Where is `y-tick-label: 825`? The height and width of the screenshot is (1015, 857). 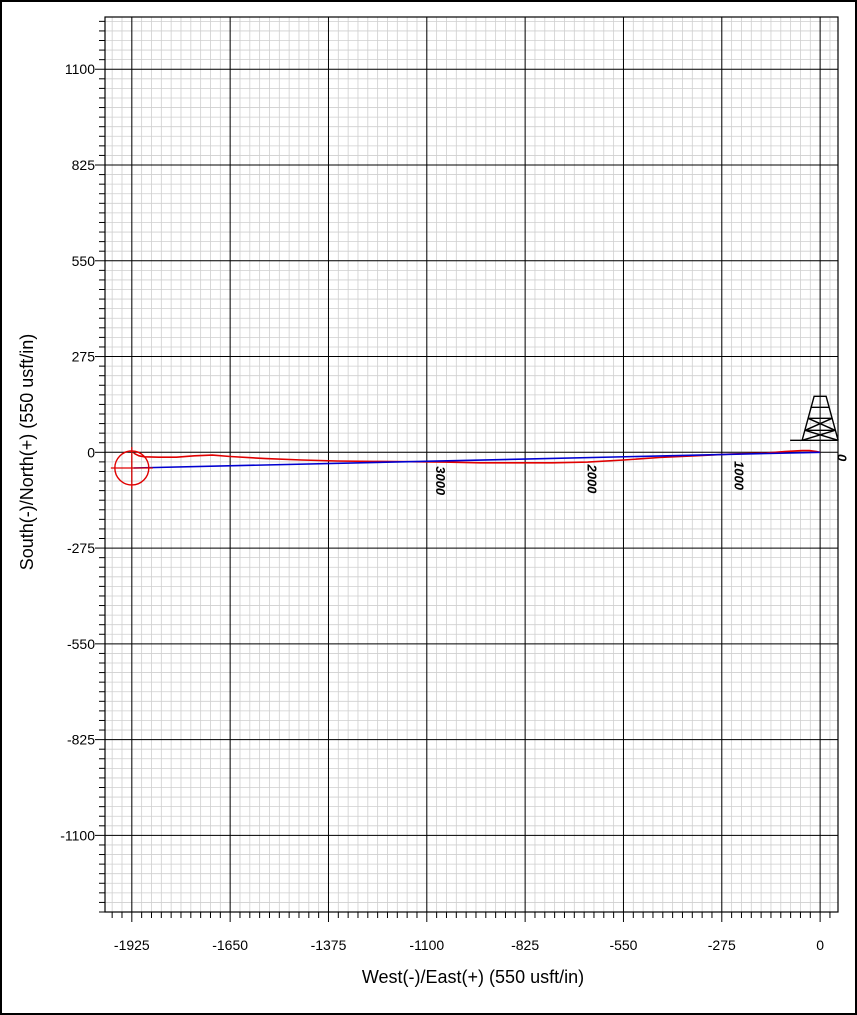 y-tick-label: 825 is located at coordinates (84, 165).